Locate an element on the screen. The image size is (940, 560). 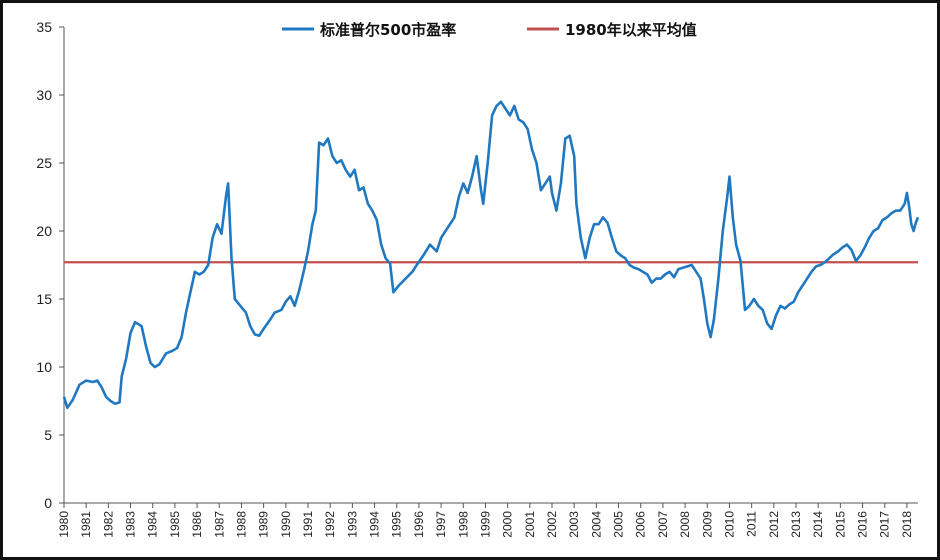
x-tick-label: 2004 is located at coordinates (596, 524).